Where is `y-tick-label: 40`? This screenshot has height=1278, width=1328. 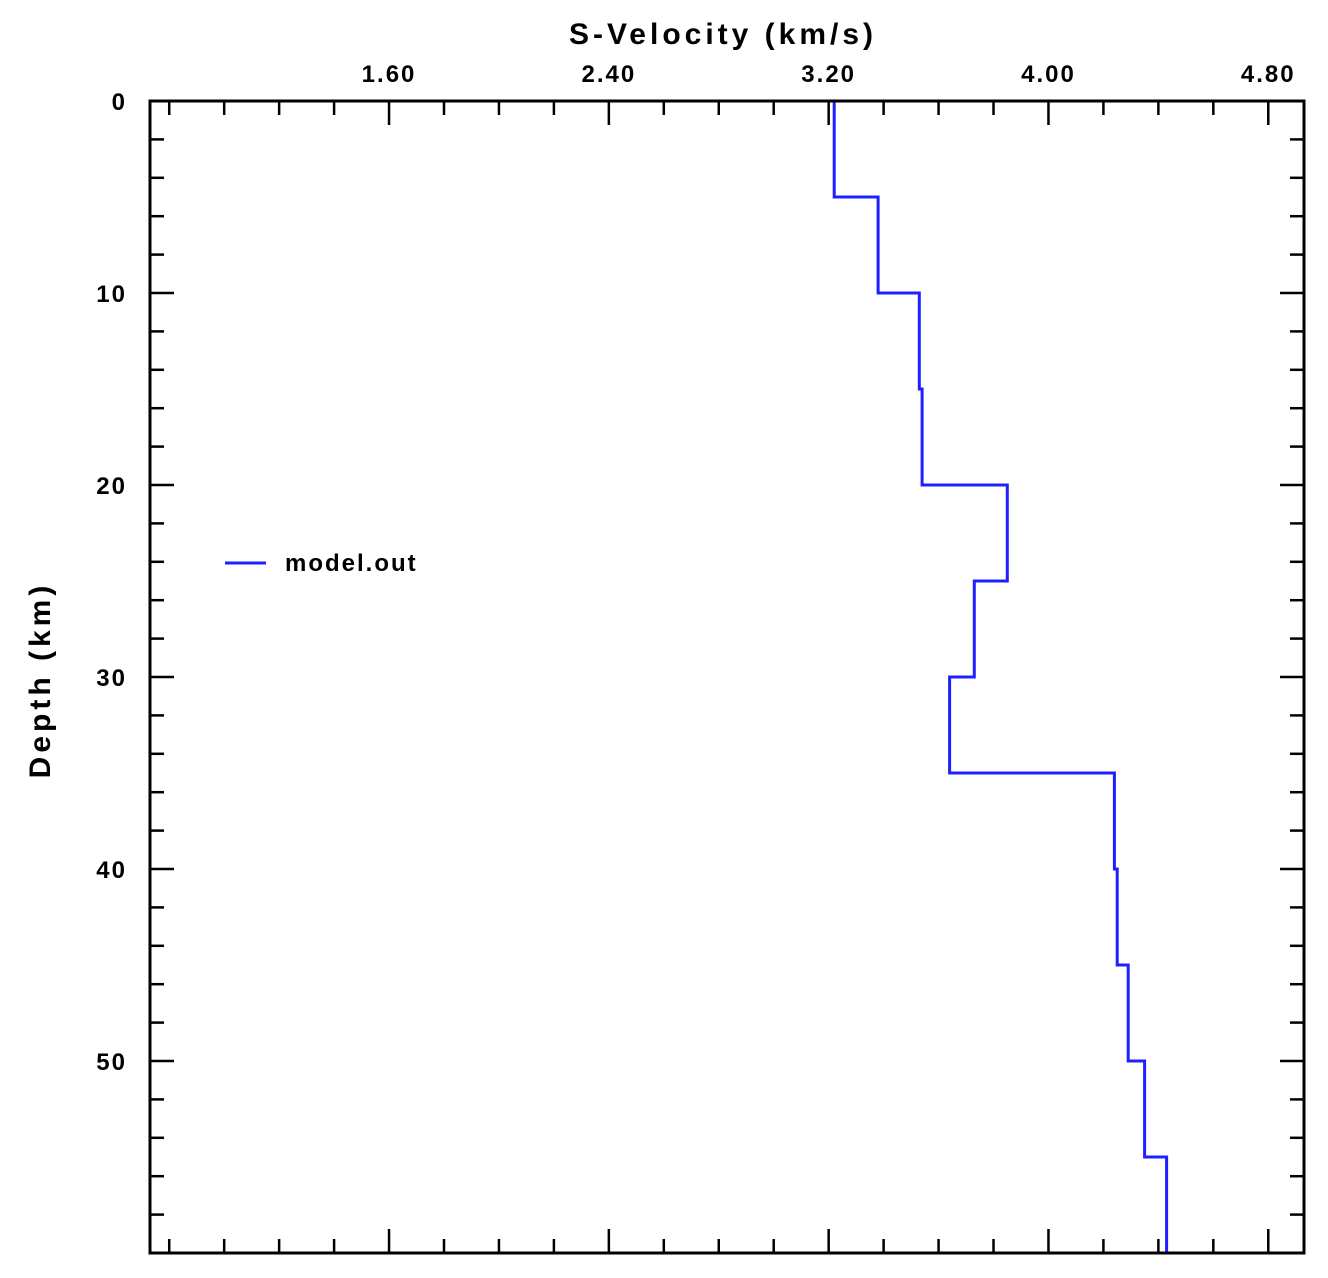
y-tick-label: 40 is located at coordinates (111, 870).